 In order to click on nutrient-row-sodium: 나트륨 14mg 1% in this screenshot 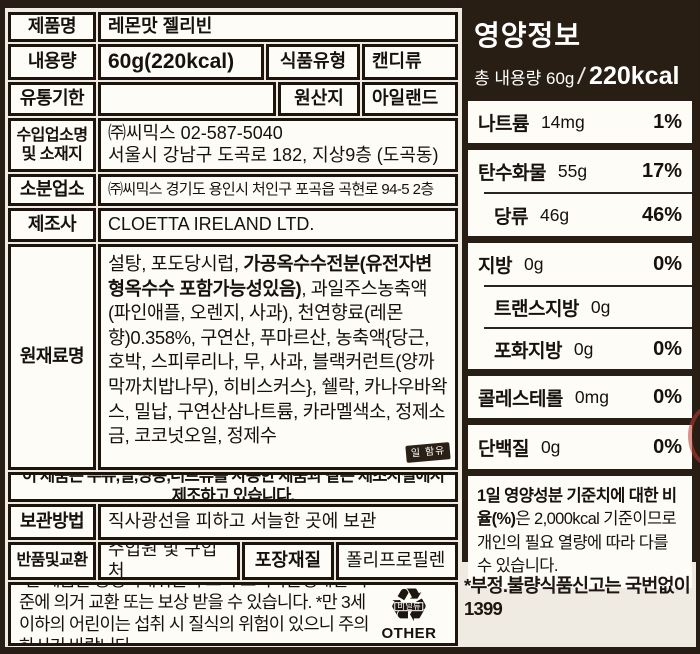, I will do `click(580, 122)`.